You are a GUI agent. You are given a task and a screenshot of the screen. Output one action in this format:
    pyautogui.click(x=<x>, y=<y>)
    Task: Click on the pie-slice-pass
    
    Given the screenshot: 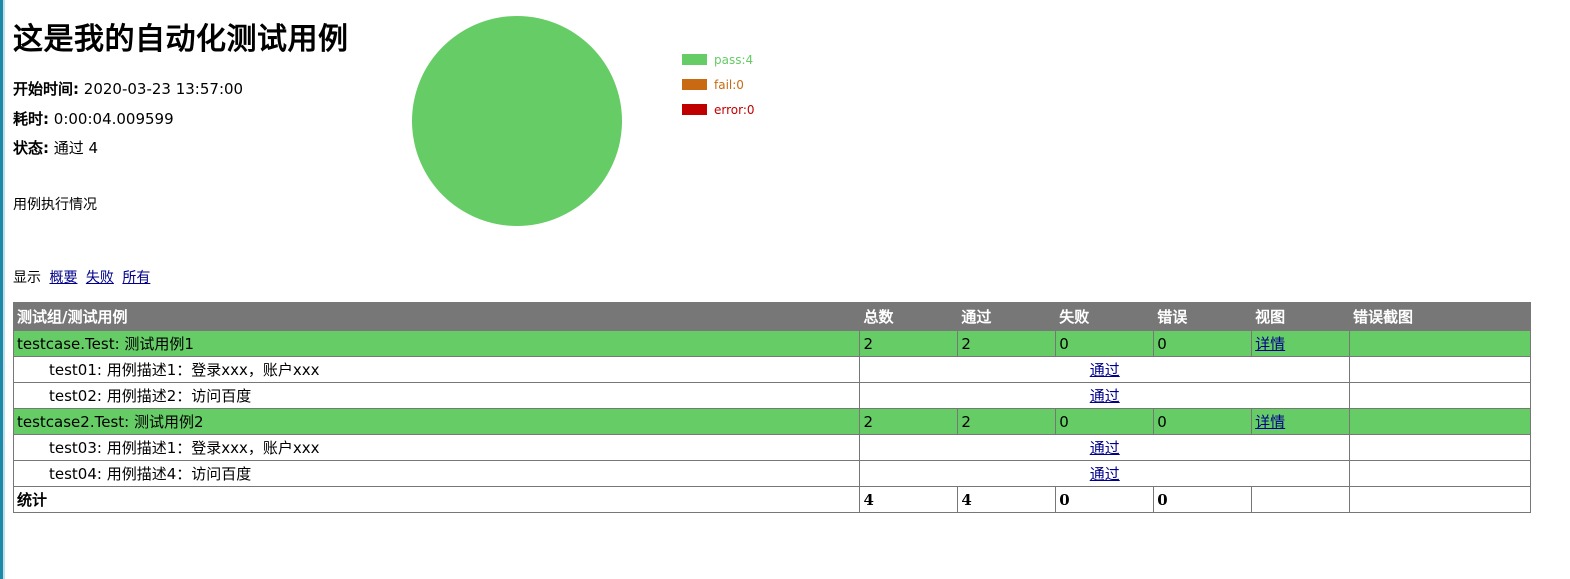 What is the action you would take?
    pyautogui.click(x=517, y=121)
    